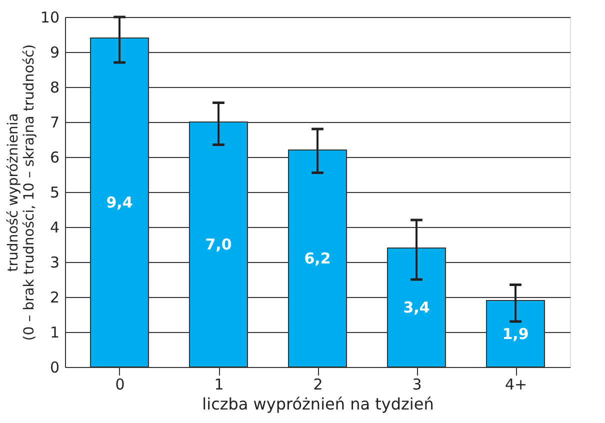  What do you see at coordinates (318, 385) in the screenshot?
I see `x-tick-label: 2` at bounding box center [318, 385].